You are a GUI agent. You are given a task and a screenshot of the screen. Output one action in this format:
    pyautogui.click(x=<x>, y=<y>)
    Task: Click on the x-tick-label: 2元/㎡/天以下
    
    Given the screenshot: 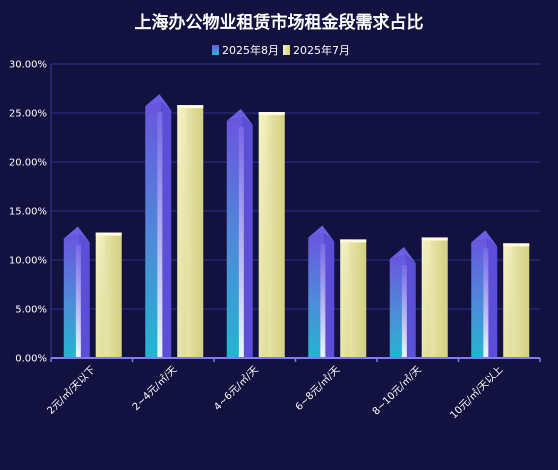 What is the action you would take?
    pyautogui.click(x=71, y=390)
    